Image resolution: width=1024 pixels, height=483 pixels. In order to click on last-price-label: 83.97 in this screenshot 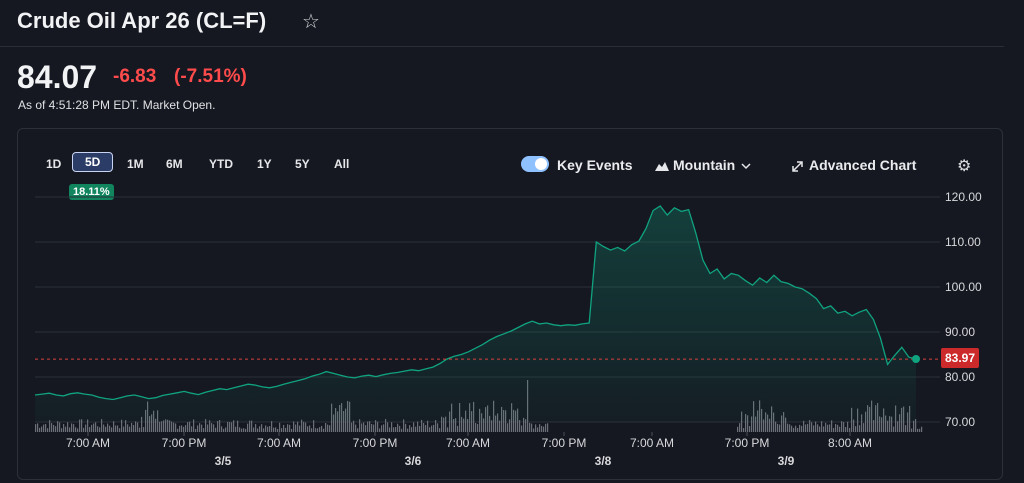, I will do `click(960, 358)`.